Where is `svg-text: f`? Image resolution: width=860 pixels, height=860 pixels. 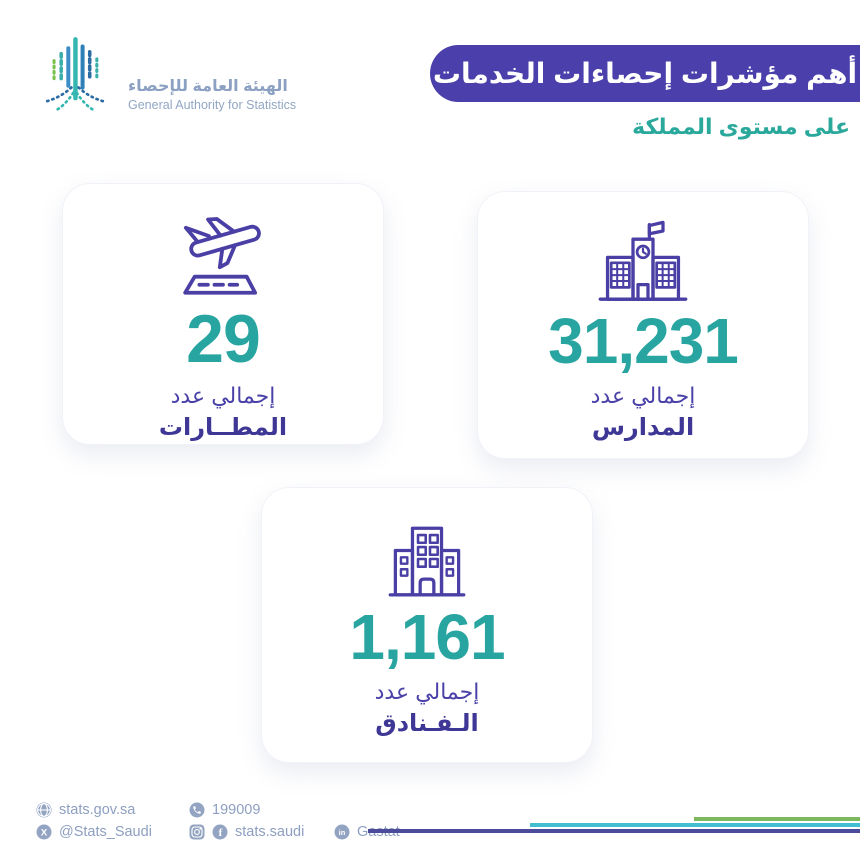
svg-text: f is located at coordinates (221, 833).